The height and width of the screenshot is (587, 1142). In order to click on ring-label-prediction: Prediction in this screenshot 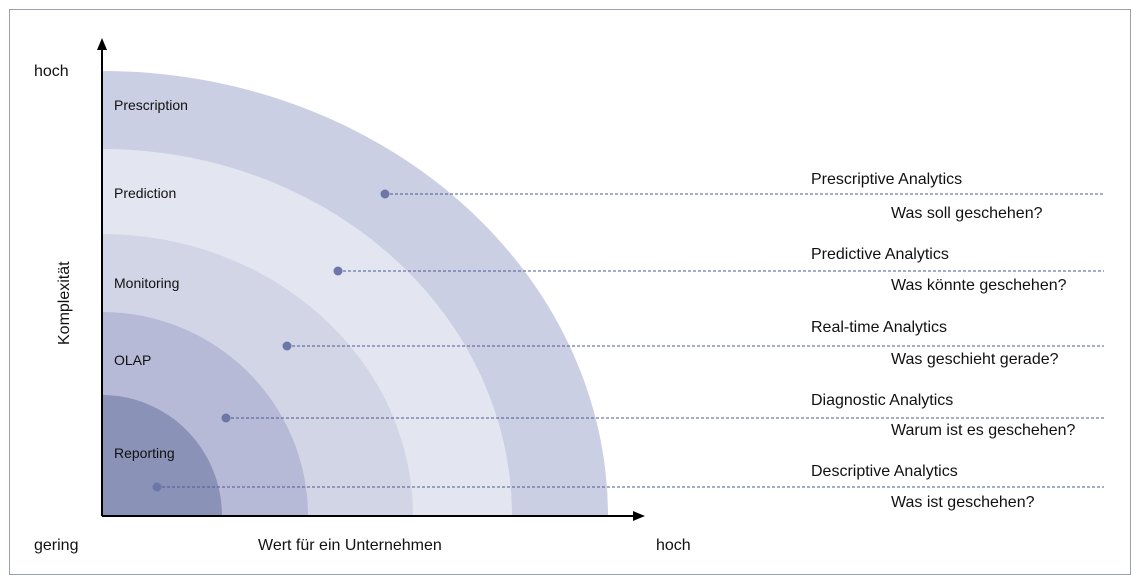, I will do `click(145, 193)`.